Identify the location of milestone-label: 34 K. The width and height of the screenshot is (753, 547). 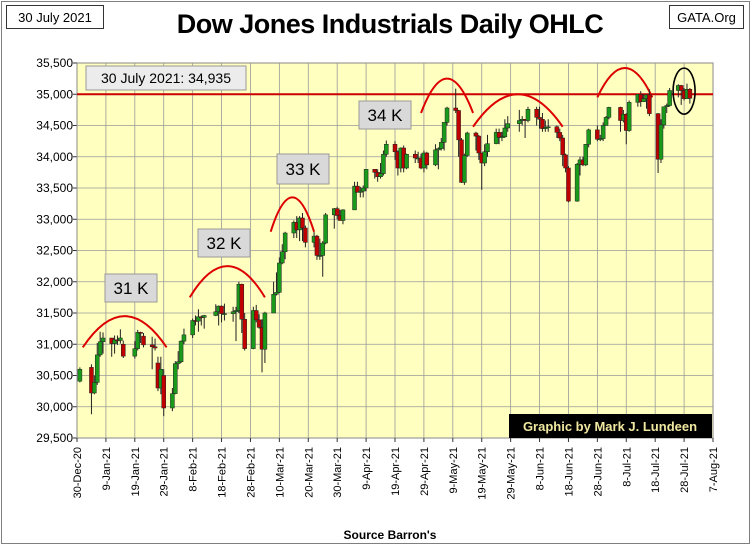
(386, 115).